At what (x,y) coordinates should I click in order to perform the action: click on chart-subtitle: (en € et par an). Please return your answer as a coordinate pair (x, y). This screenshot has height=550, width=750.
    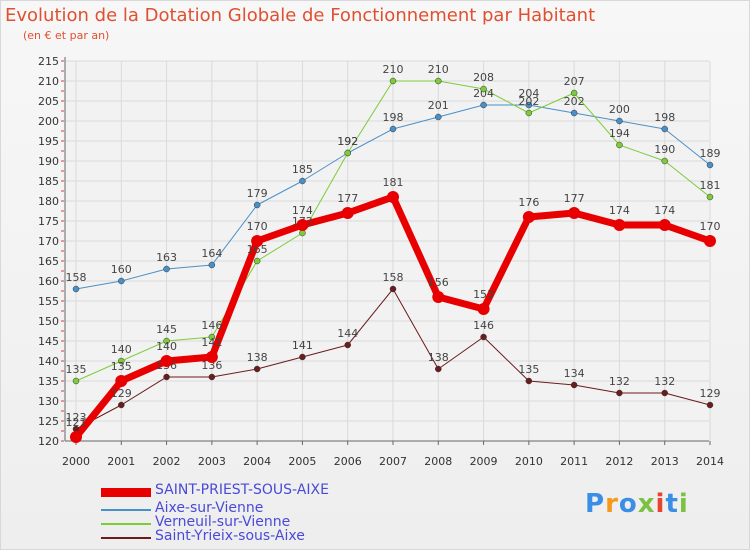
    Looking at the image, I should click on (66, 35).